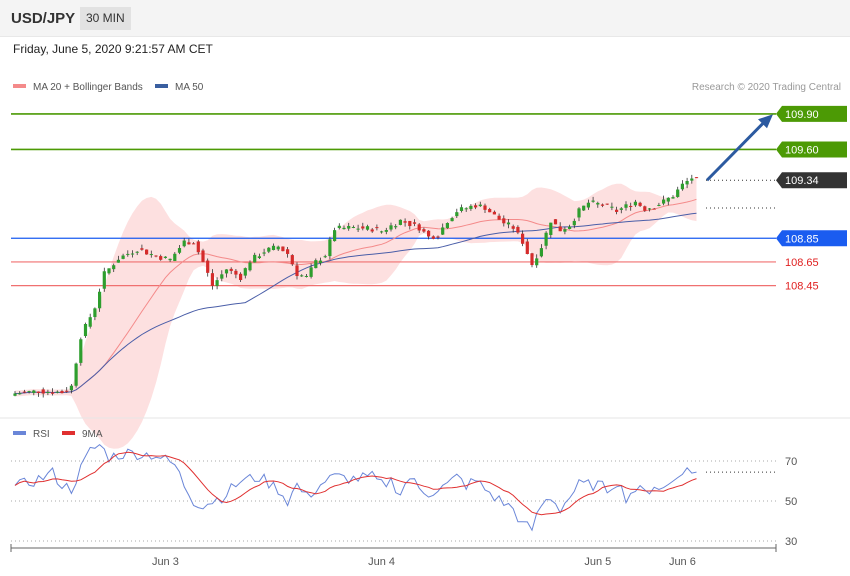  I want to click on chart-overlay: 109.34, so click(776, 161).